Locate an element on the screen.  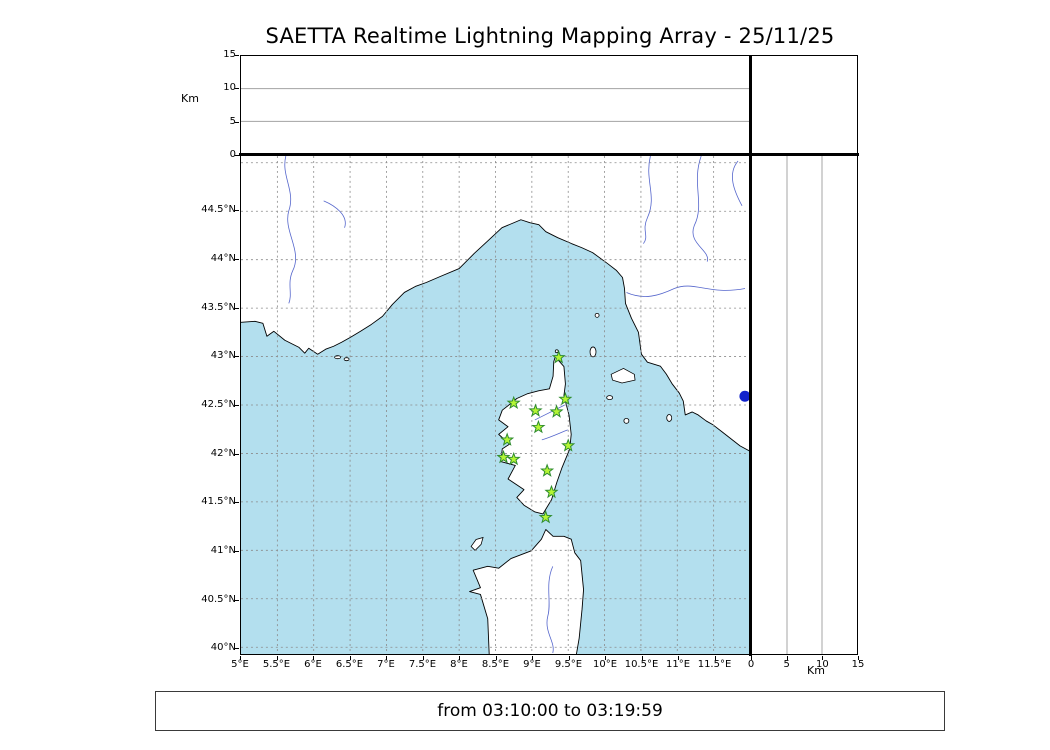
giglio-island is located at coordinates (669, 418).